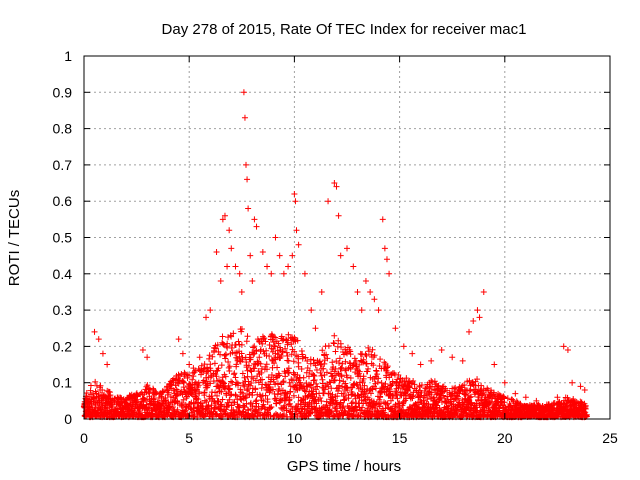 This screenshot has height=480, width=640. I want to click on x-axis-label: GPS time / hours, so click(344, 466).